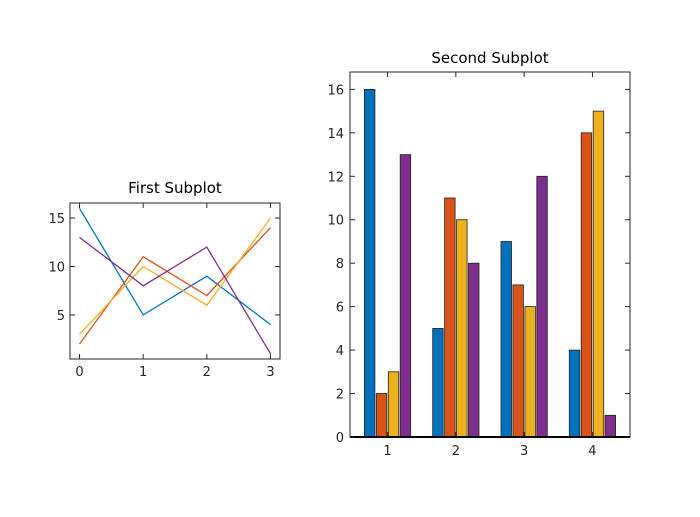 The image size is (700, 517). I want to click on first-subplot: First Subplot 0 1 2 3 5 10 15, so click(164, 279).